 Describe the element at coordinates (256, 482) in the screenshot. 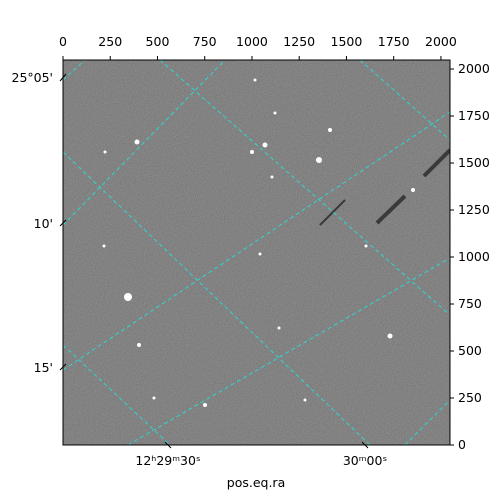

I see `x-axis-label: pos.eq.ra` at that location.